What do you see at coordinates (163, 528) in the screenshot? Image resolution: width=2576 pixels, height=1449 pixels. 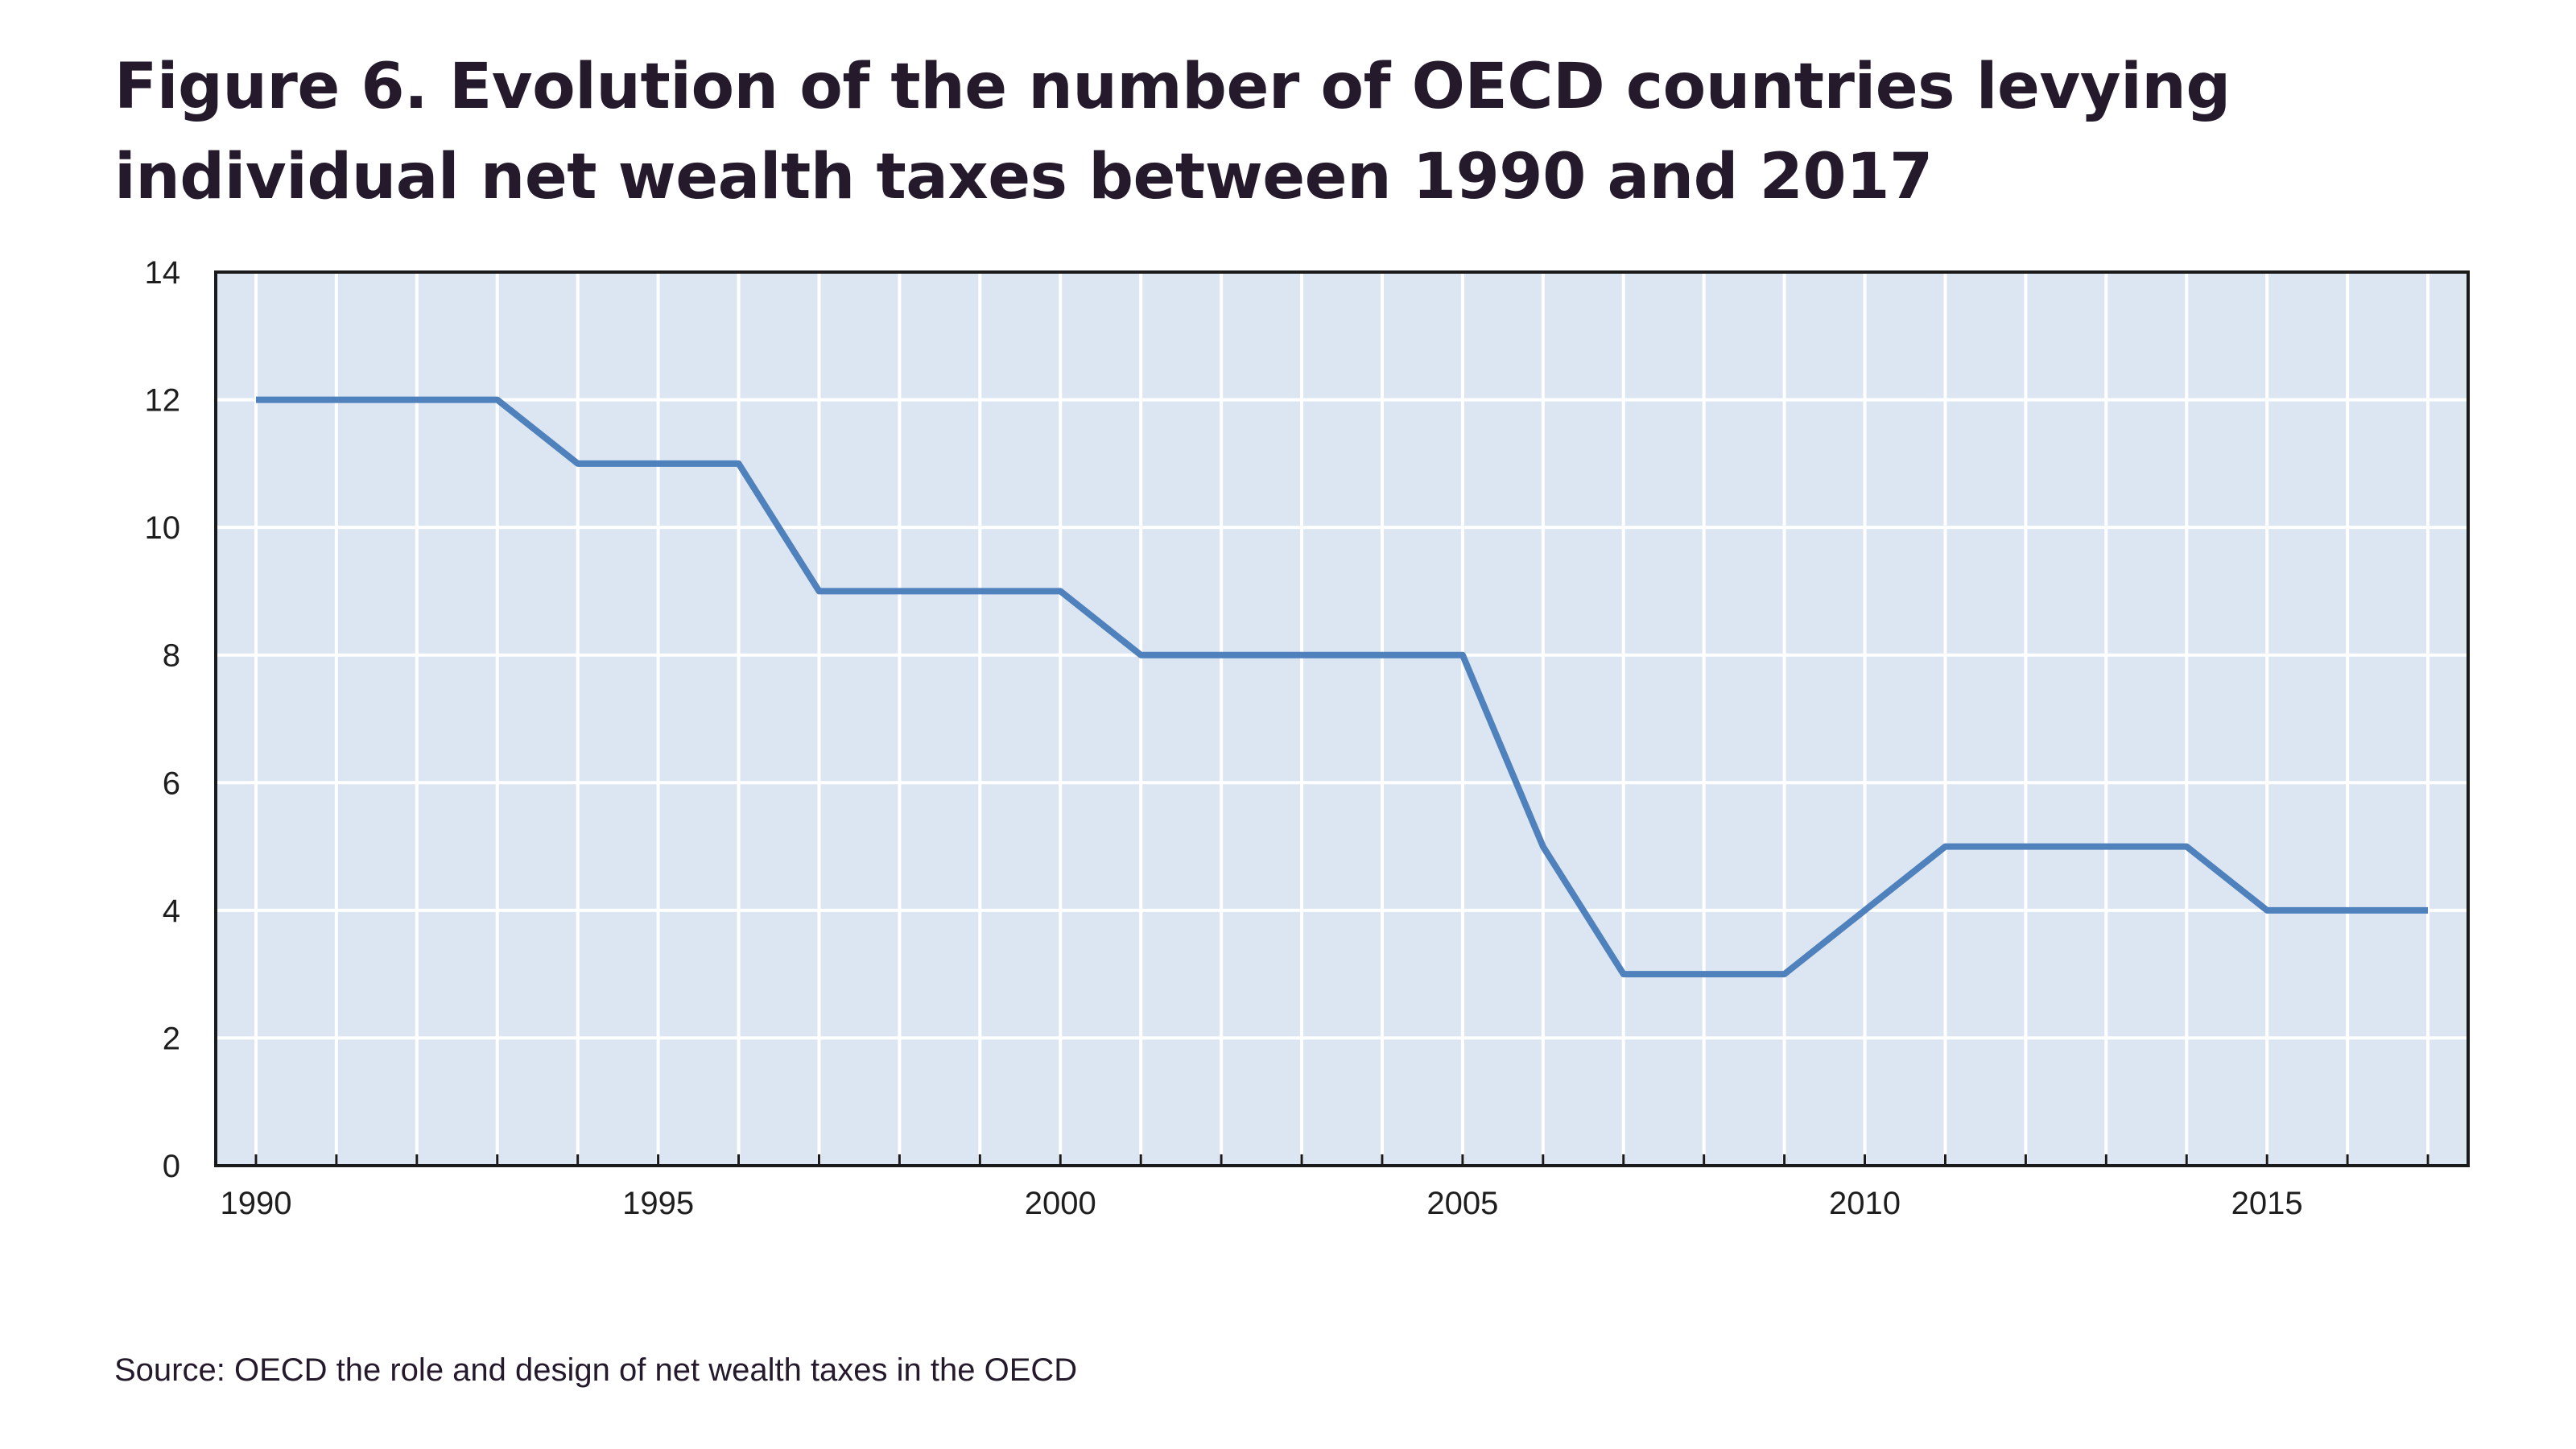 I see `y-tick-label-10: 10` at bounding box center [163, 528].